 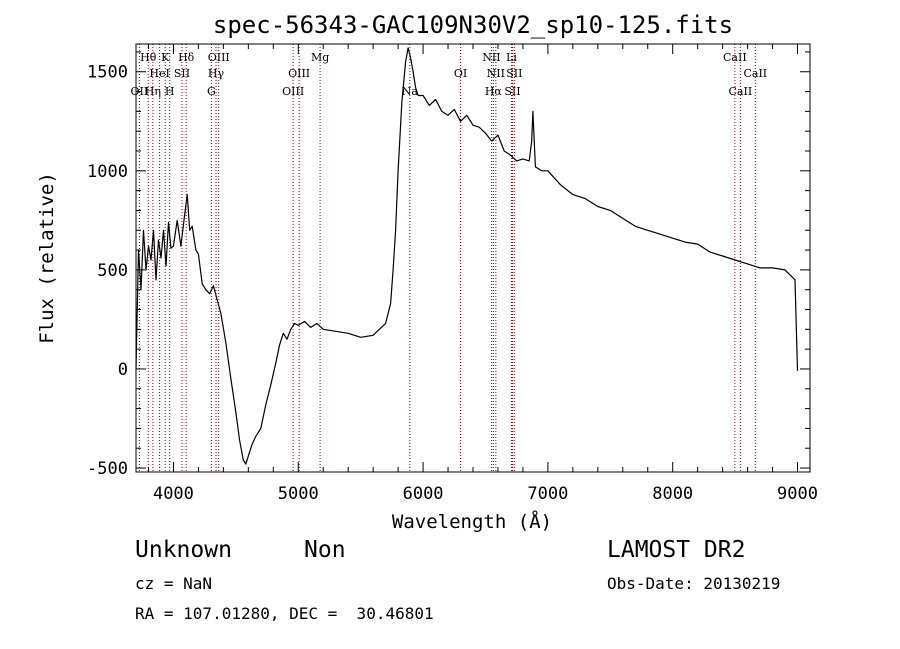 I want to click on x-tick-label: 7000, so click(x=547, y=494).